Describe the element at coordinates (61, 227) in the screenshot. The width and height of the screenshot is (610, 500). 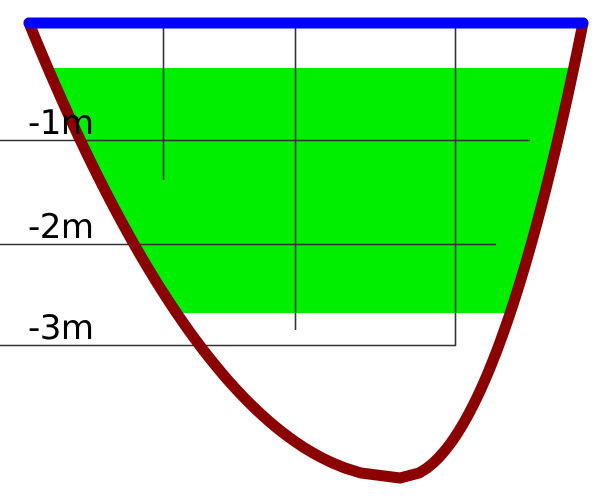
I see `depth-label-2m: -2m` at that location.